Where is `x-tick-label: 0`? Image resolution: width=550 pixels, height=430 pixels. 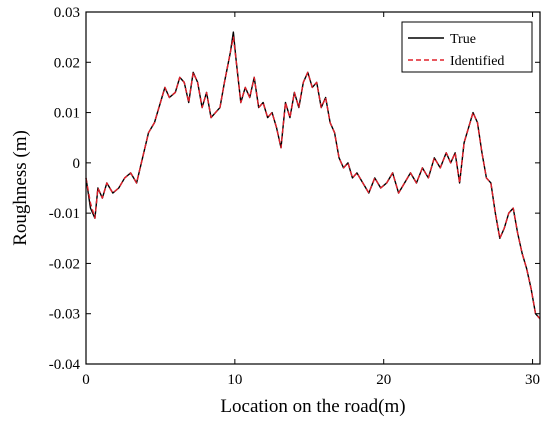
x-tick-label: 0 is located at coordinates (86, 380).